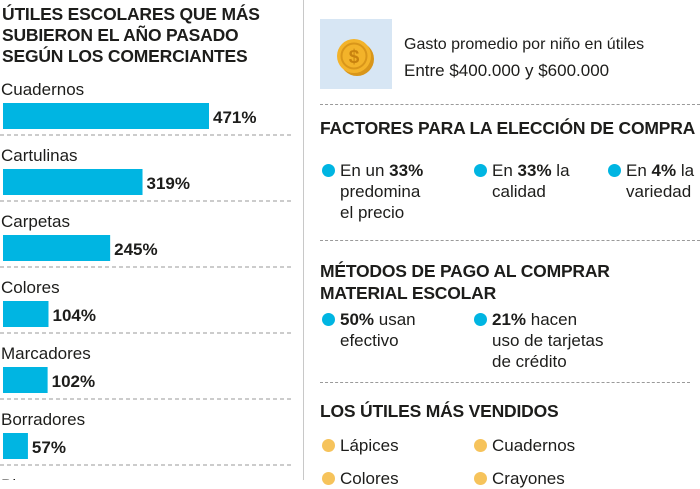 This screenshot has height=489, width=700. Describe the element at coordinates (509, 319) in the screenshot. I see `metodo-percent: 21%` at that location.